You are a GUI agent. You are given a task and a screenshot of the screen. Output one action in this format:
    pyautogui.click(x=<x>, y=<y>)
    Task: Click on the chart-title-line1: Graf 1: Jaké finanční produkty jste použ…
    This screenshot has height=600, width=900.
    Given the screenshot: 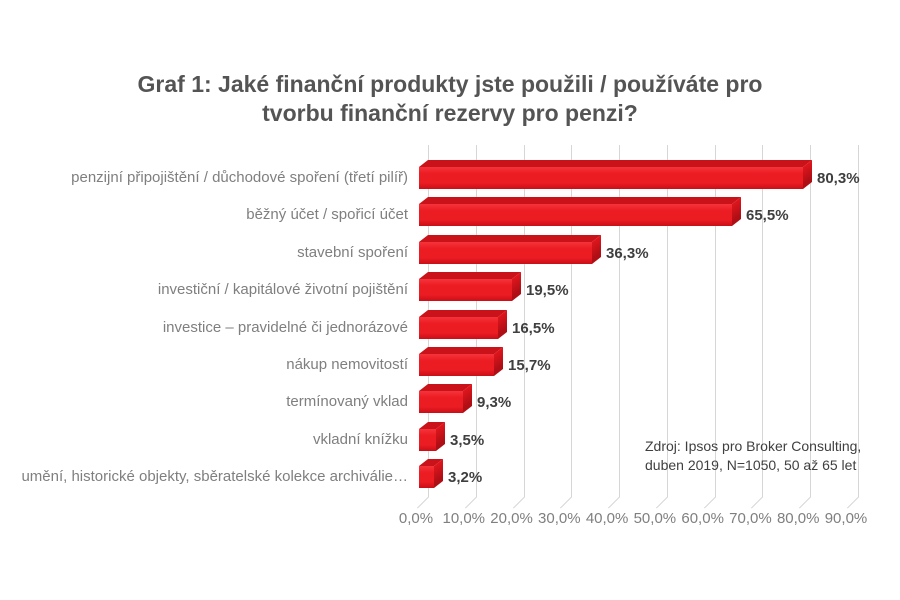 What is the action you would take?
    pyautogui.click(x=450, y=84)
    